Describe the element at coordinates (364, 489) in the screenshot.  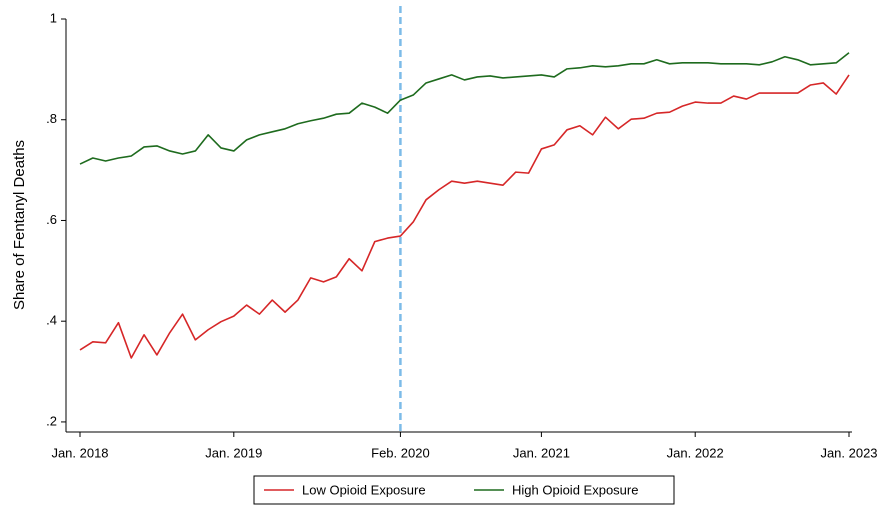
I see `legend-label: Low Opioid Exposure` at that location.